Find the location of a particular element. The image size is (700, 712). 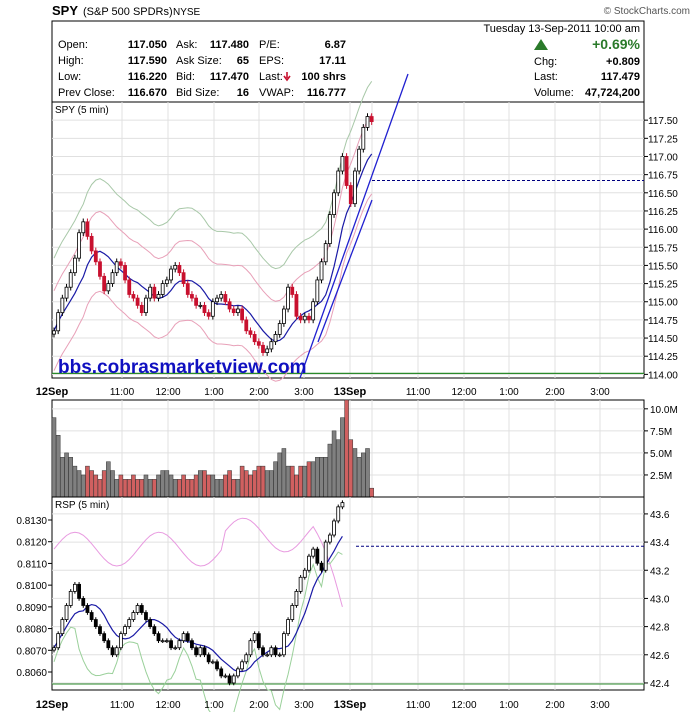

x-tick-label: 1:00 is located at coordinates (214, 392).